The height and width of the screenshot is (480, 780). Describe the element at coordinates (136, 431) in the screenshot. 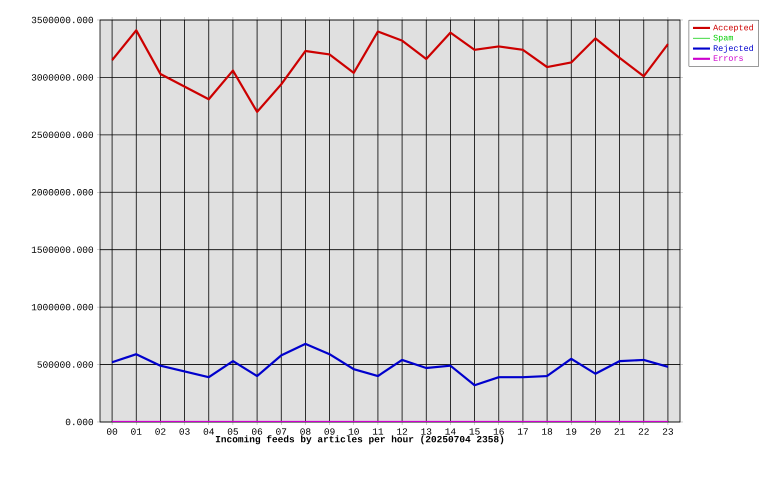

I see `x-tick-label: 01` at that location.